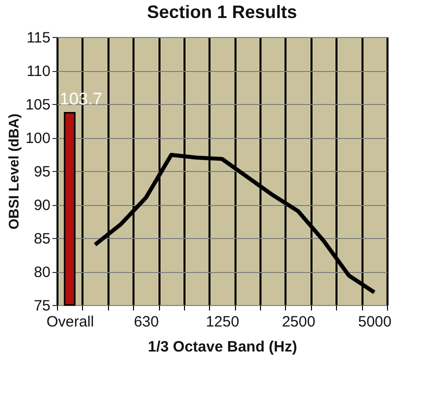  I want to click on y-tick-label: 110, so click(38, 71).